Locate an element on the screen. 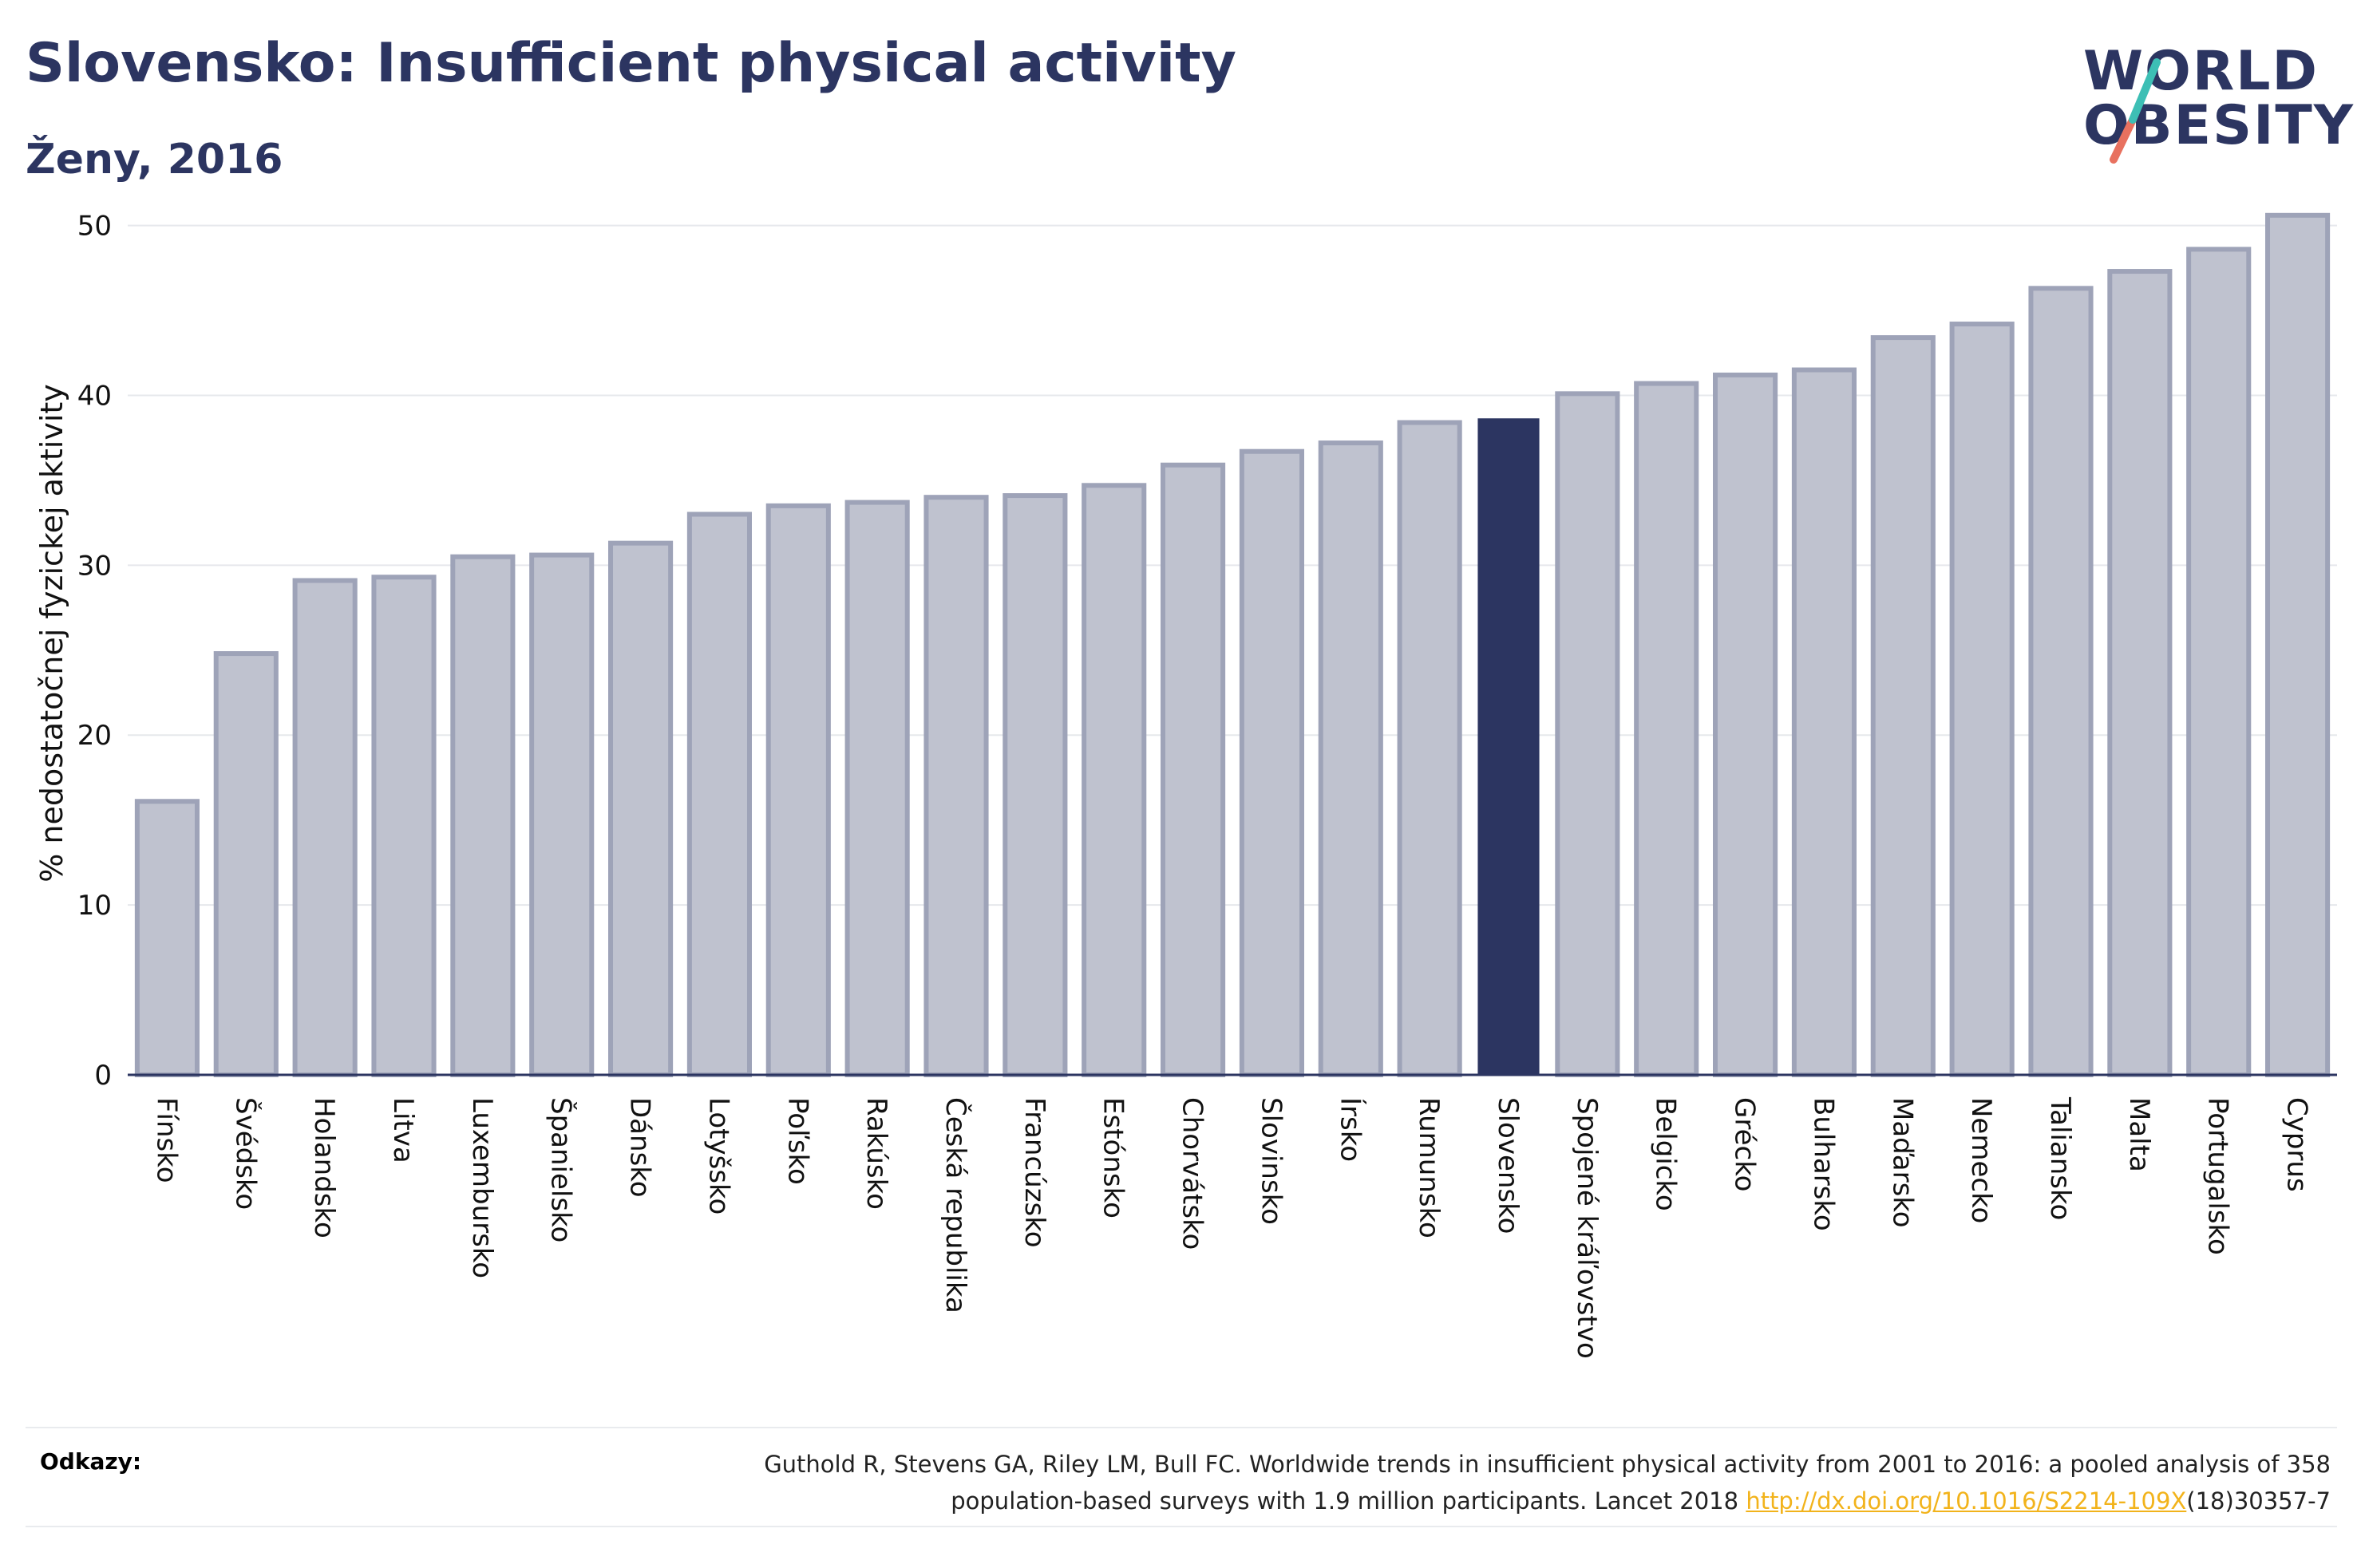 This screenshot has width=2361, height=1568. world-obesity-logo: WORLD OBESITY is located at coordinates (2218, 100).